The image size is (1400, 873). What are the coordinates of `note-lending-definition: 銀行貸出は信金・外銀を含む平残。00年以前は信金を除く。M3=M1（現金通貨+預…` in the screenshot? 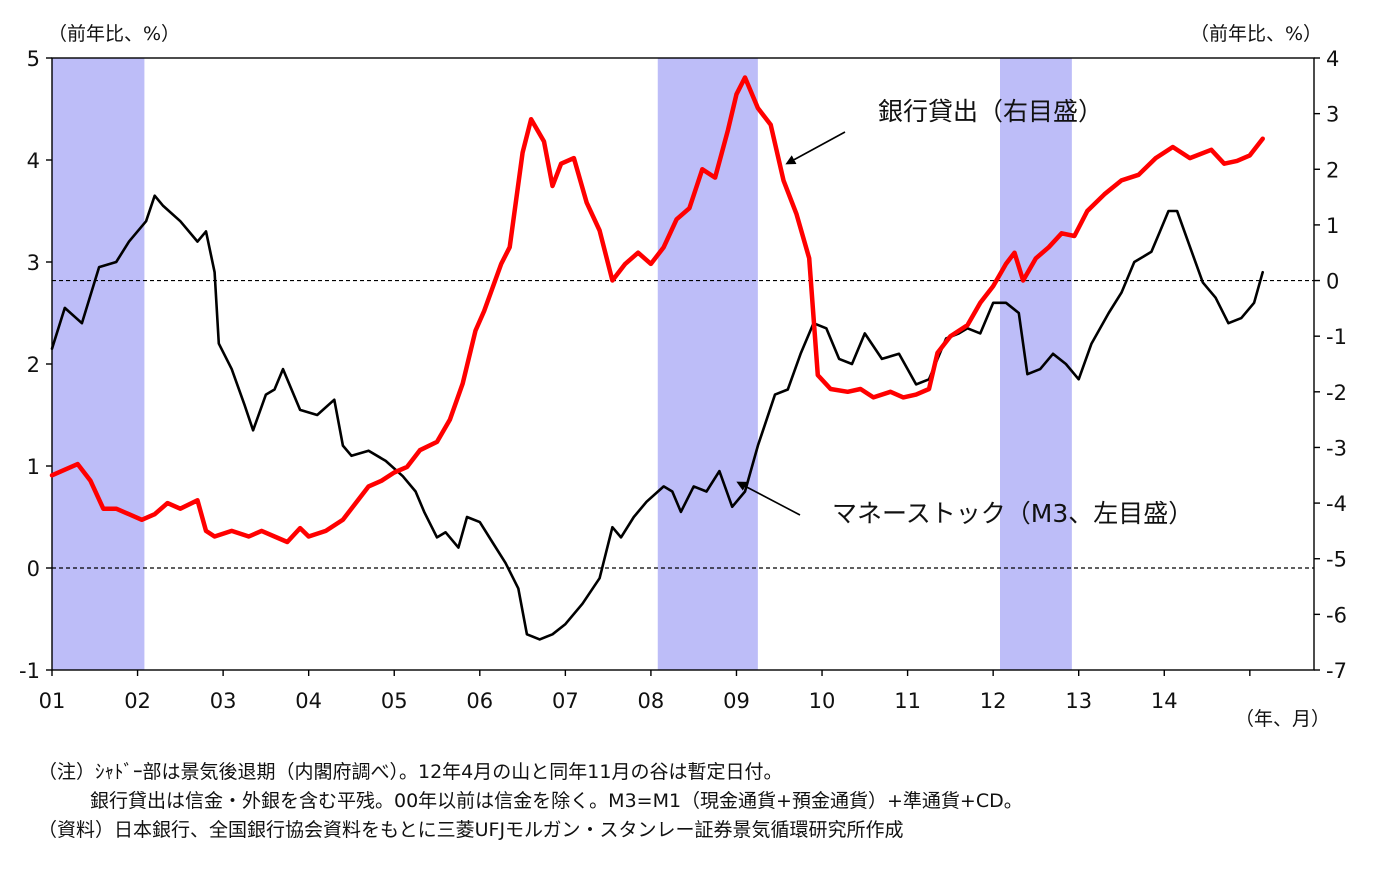 It's located at (556, 801).